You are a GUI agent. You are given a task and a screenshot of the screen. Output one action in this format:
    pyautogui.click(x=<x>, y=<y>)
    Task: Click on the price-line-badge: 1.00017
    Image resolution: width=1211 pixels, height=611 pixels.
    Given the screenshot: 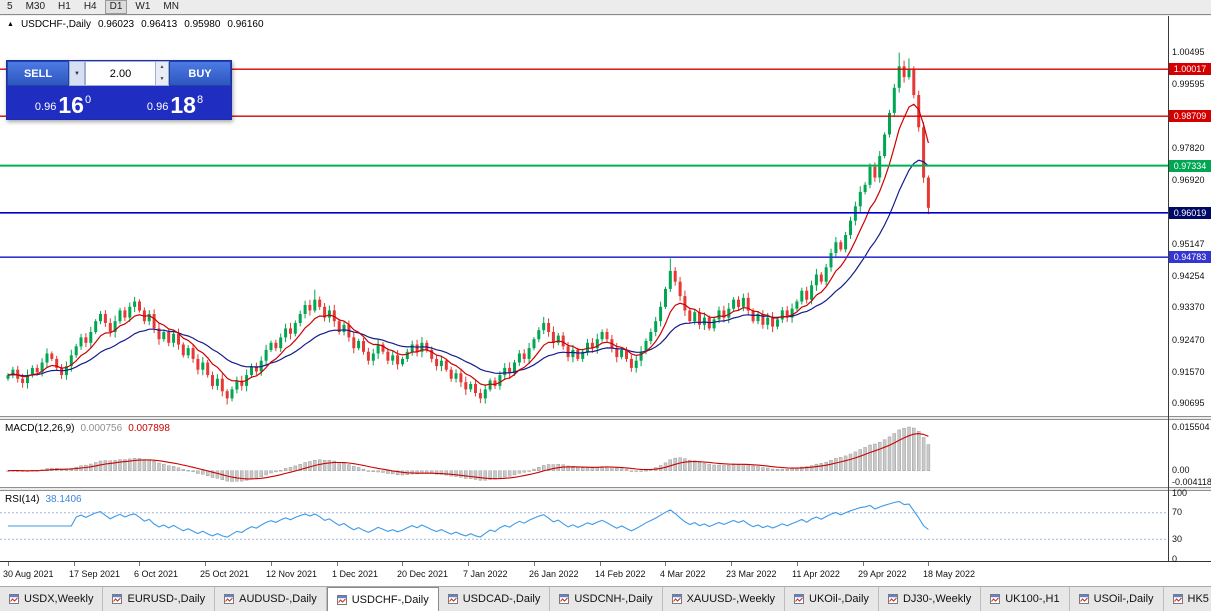 What is the action you would take?
    pyautogui.click(x=1190, y=69)
    